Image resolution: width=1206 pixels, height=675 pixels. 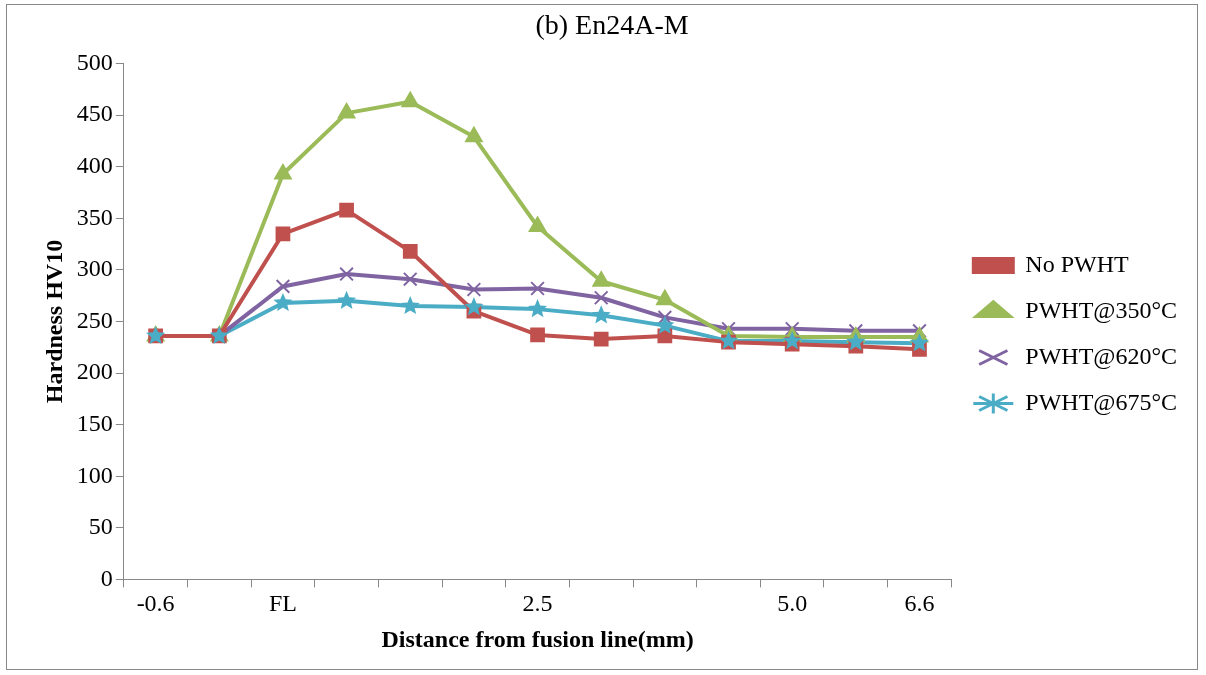 What do you see at coordinates (94, 474) in the screenshot?
I see `y-tick-label: 100` at bounding box center [94, 474].